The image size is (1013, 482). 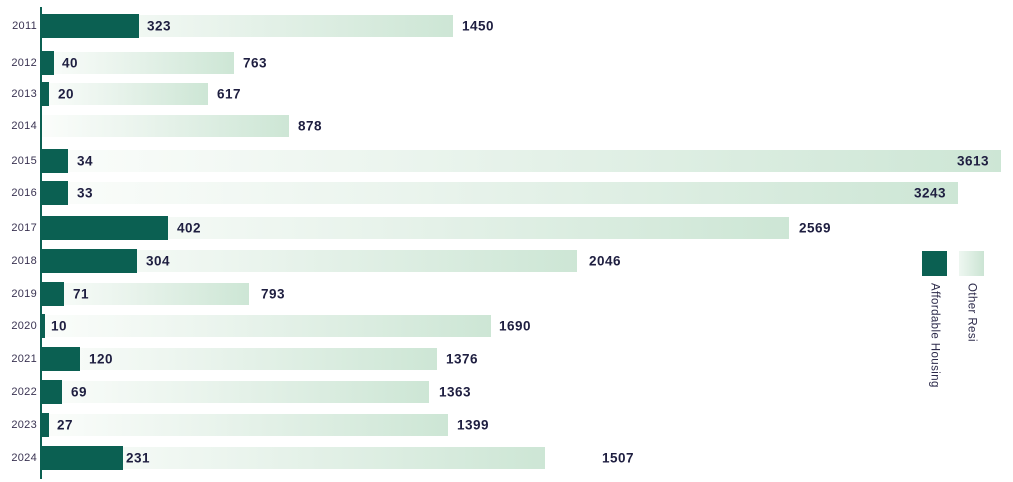 What do you see at coordinates (527, 94) in the screenshot?
I see `row-bars: 20 617` at bounding box center [527, 94].